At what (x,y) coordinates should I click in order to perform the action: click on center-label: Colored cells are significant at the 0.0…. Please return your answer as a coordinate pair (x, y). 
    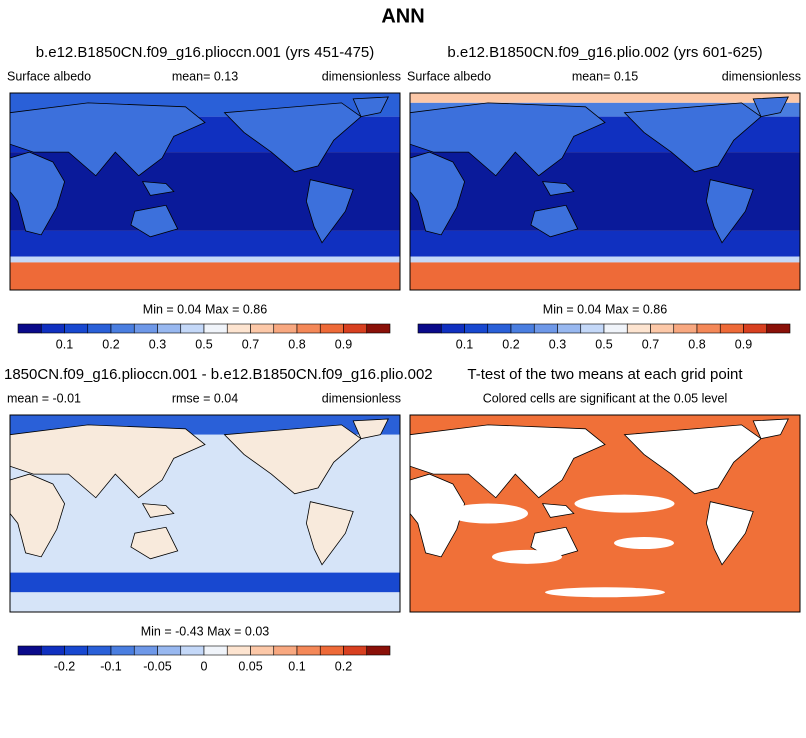
    Looking at the image, I should click on (605, 398).